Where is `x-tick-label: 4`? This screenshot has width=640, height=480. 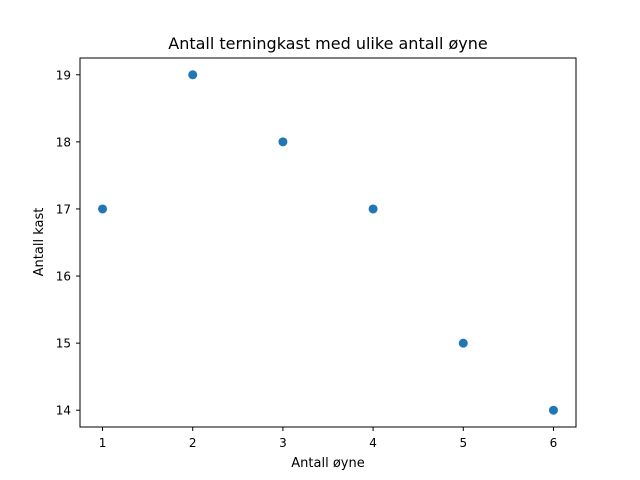 x-tick-label: 4 is located at coordinates (373, 443).